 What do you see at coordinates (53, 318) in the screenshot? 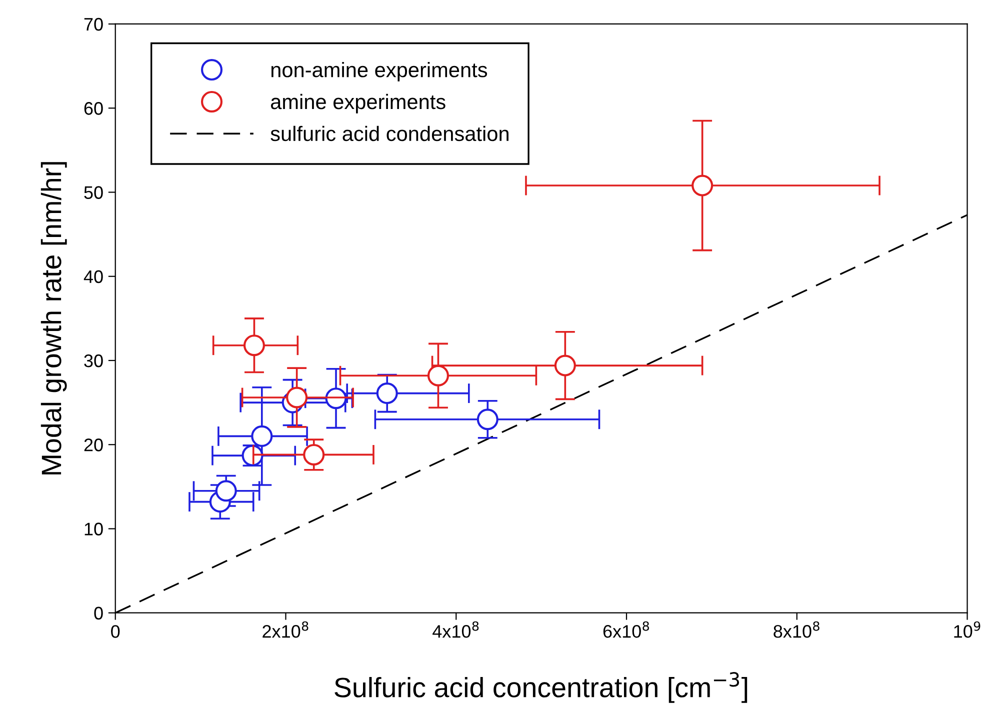
I see `y-axis-title: Modal growth rate [nm/hr]` at bounding box center [53, 318].